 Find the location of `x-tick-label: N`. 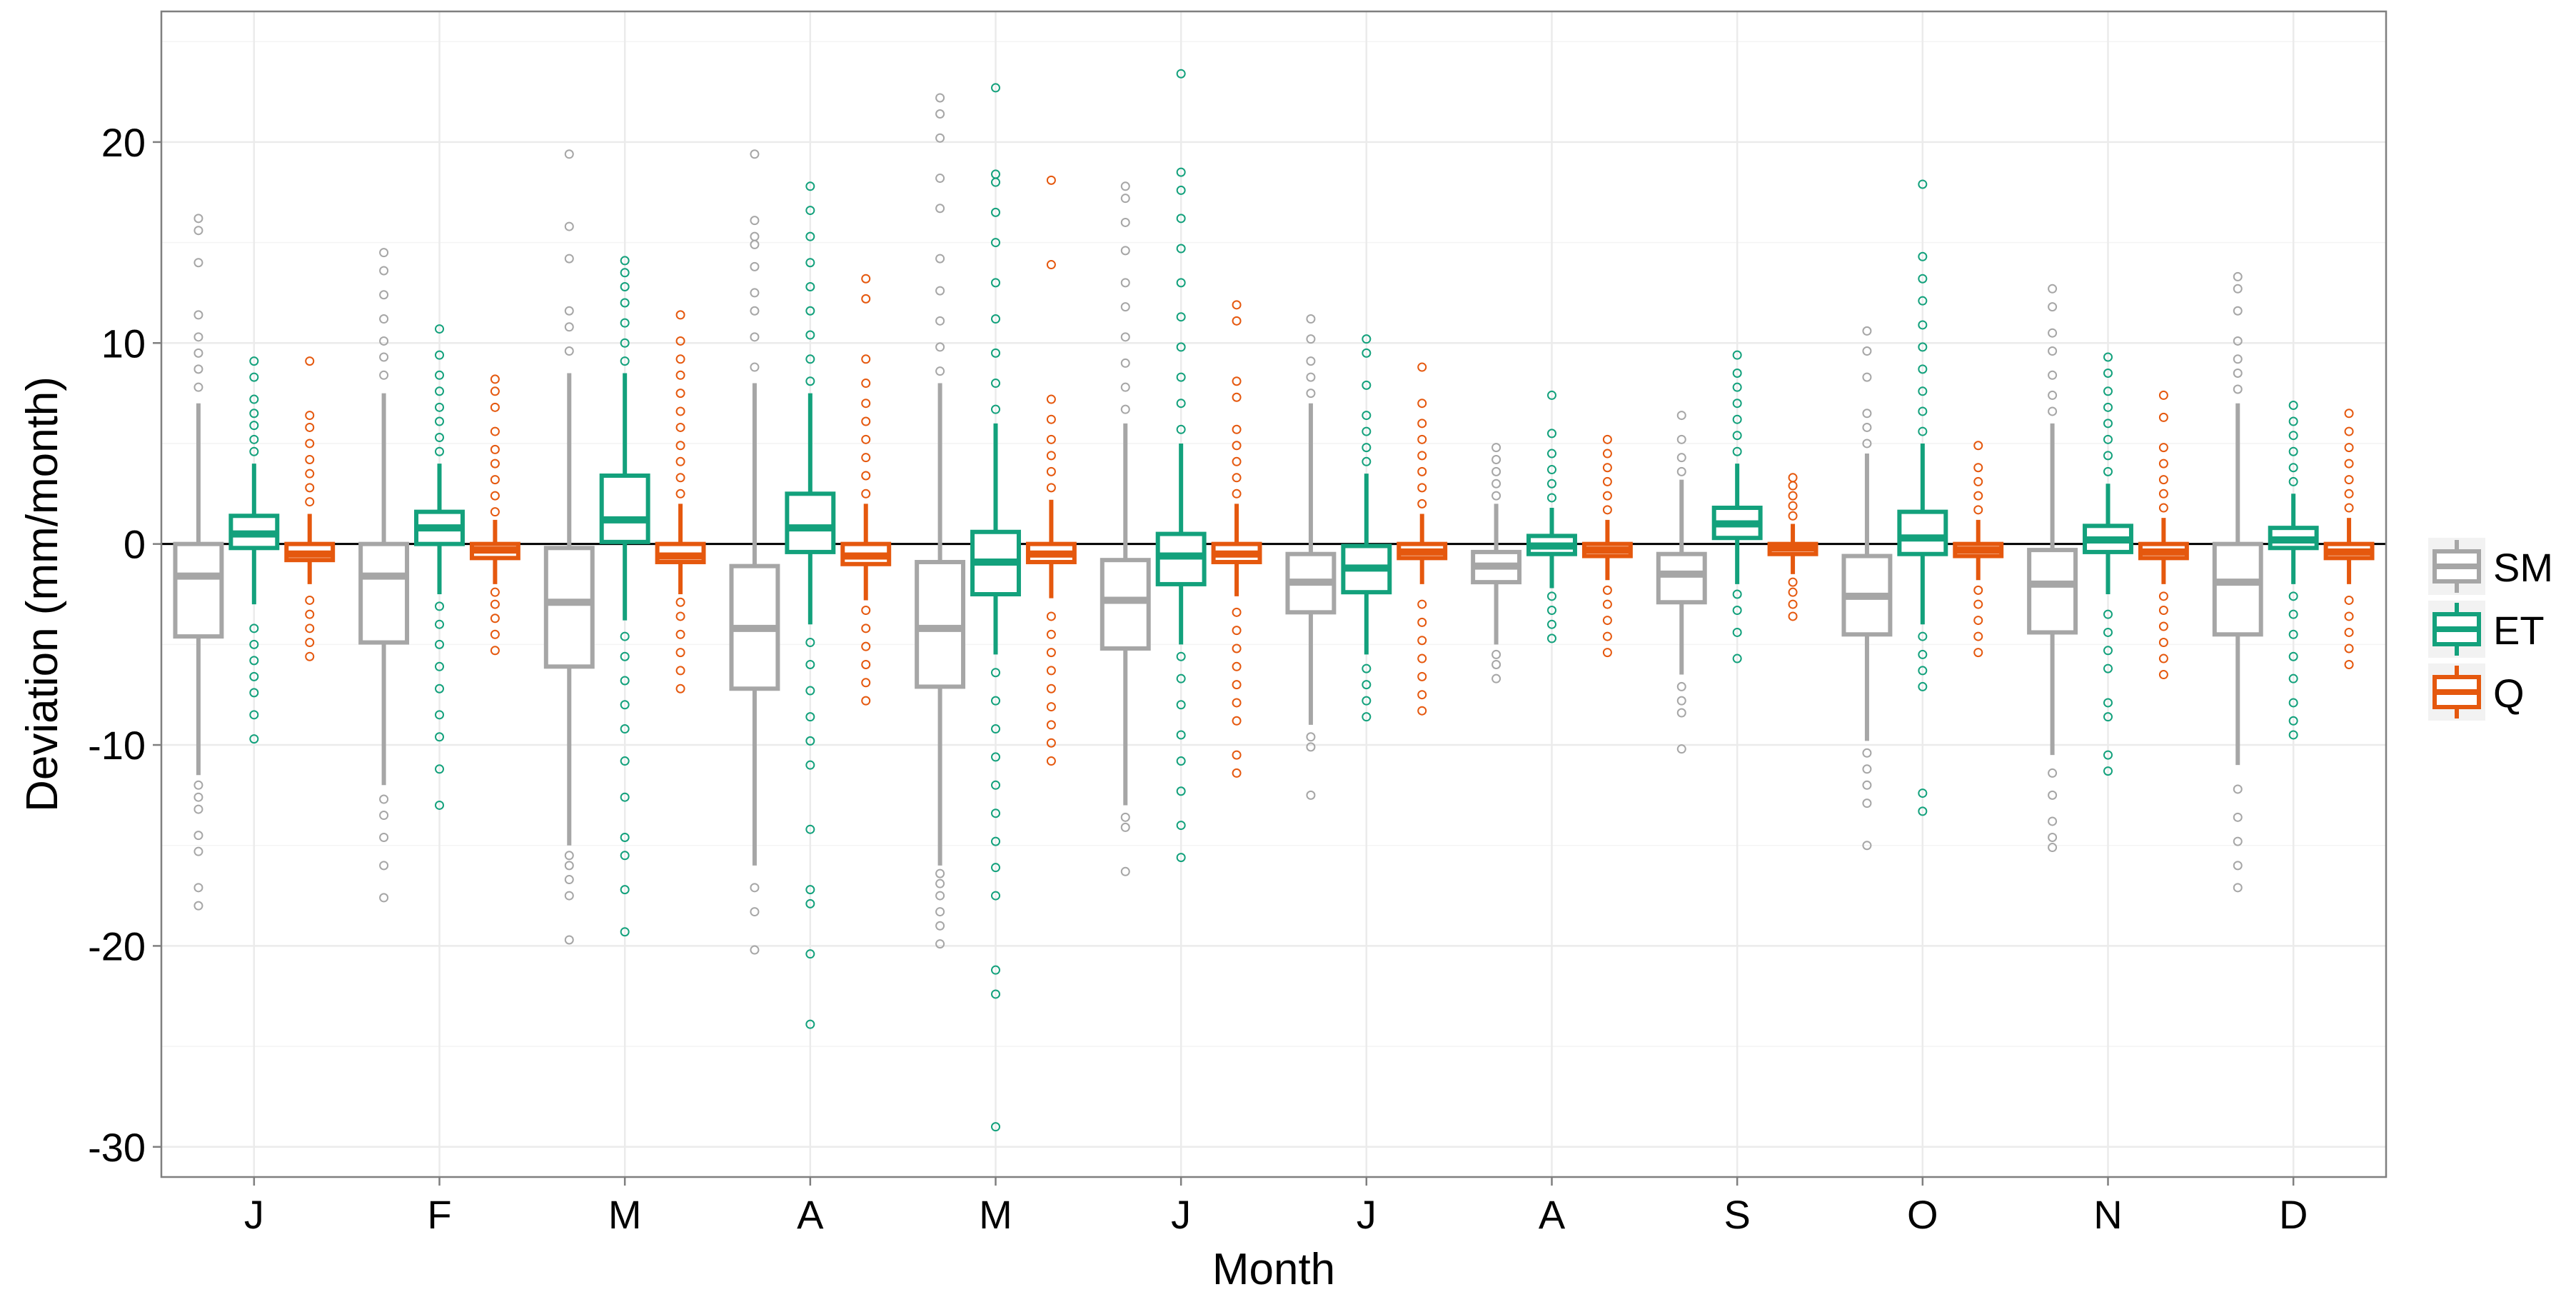

x-tick-label: N is located at coordinates (2107, 1214).